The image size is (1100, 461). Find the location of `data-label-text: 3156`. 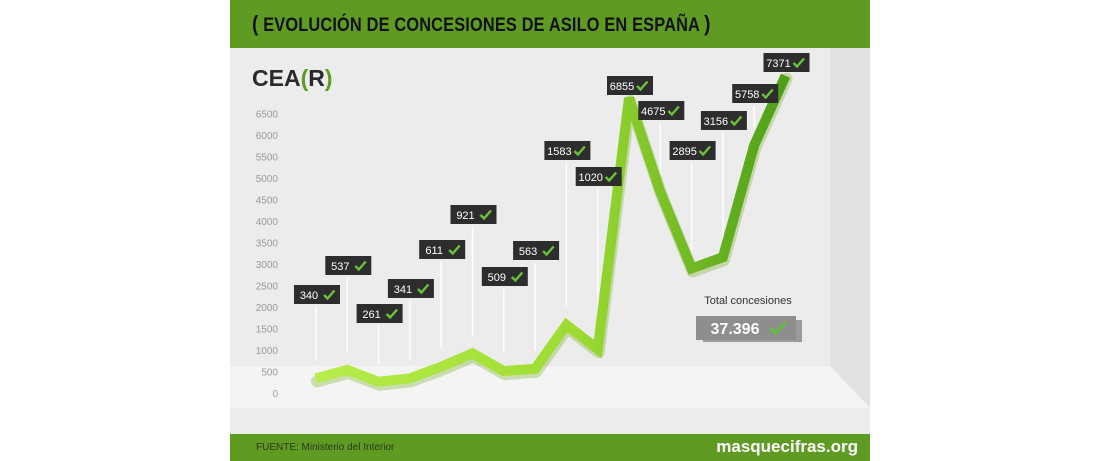

data-label-text: 3156 is located at coordinates (716, 122).